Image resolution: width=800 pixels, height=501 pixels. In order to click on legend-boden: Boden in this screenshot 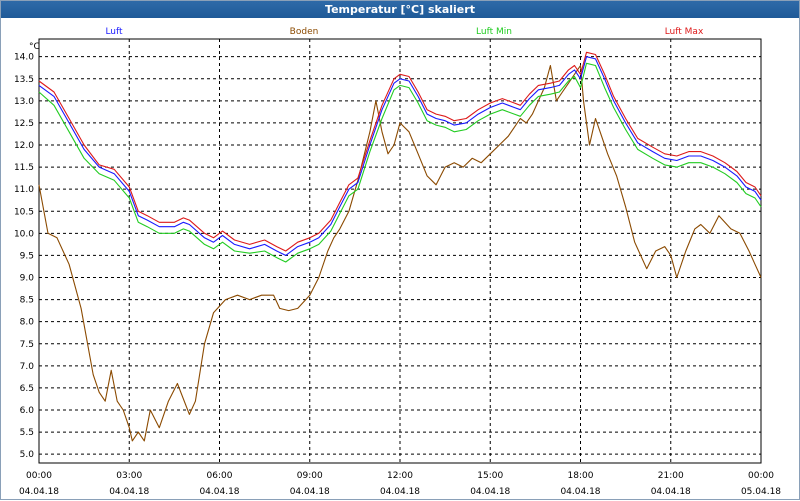, I will do `click(304, 32)`.